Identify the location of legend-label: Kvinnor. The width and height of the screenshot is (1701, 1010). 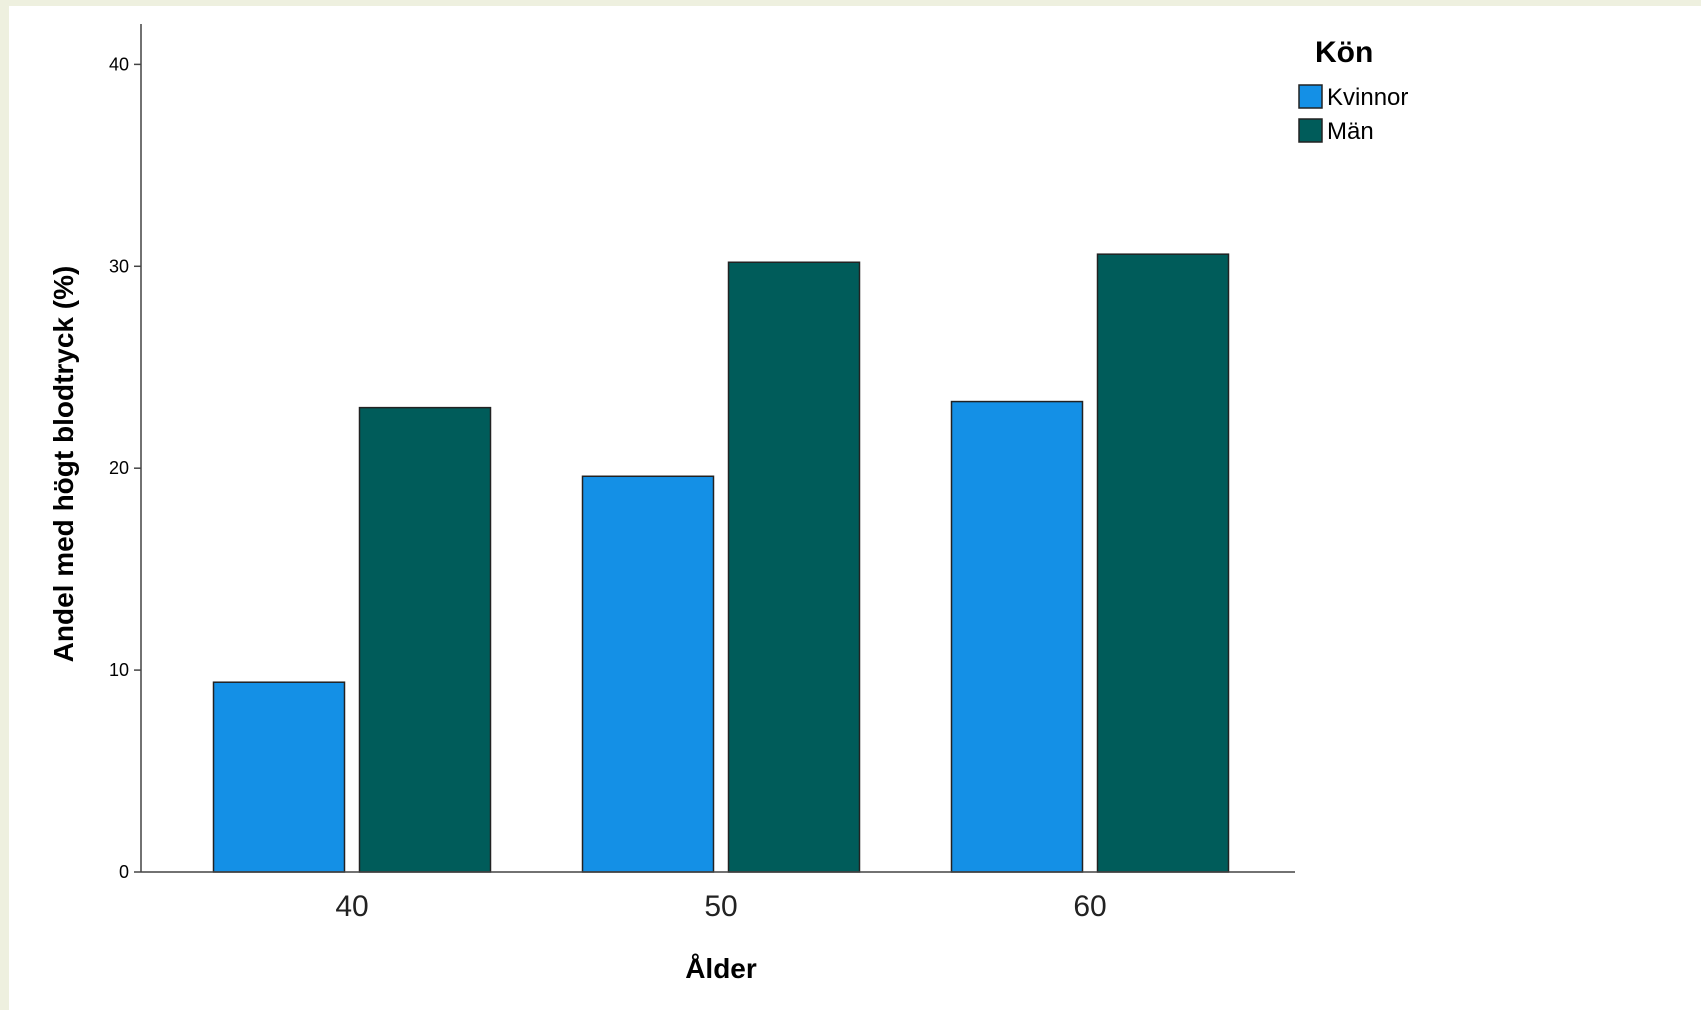
(1367, 97).